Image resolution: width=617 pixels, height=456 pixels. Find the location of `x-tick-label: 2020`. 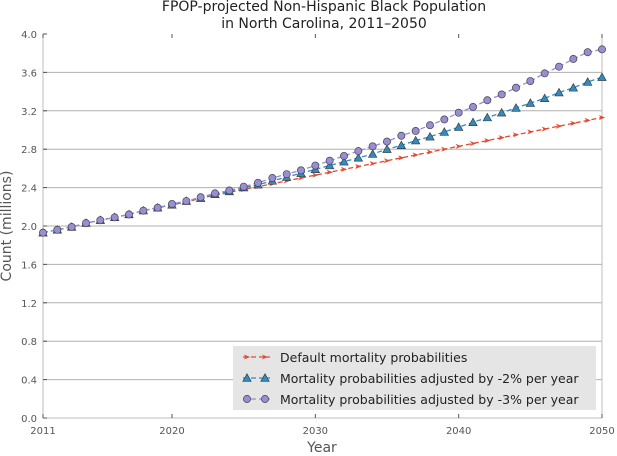

x-tick-label: 2020 is located at coordinates (171, 431).